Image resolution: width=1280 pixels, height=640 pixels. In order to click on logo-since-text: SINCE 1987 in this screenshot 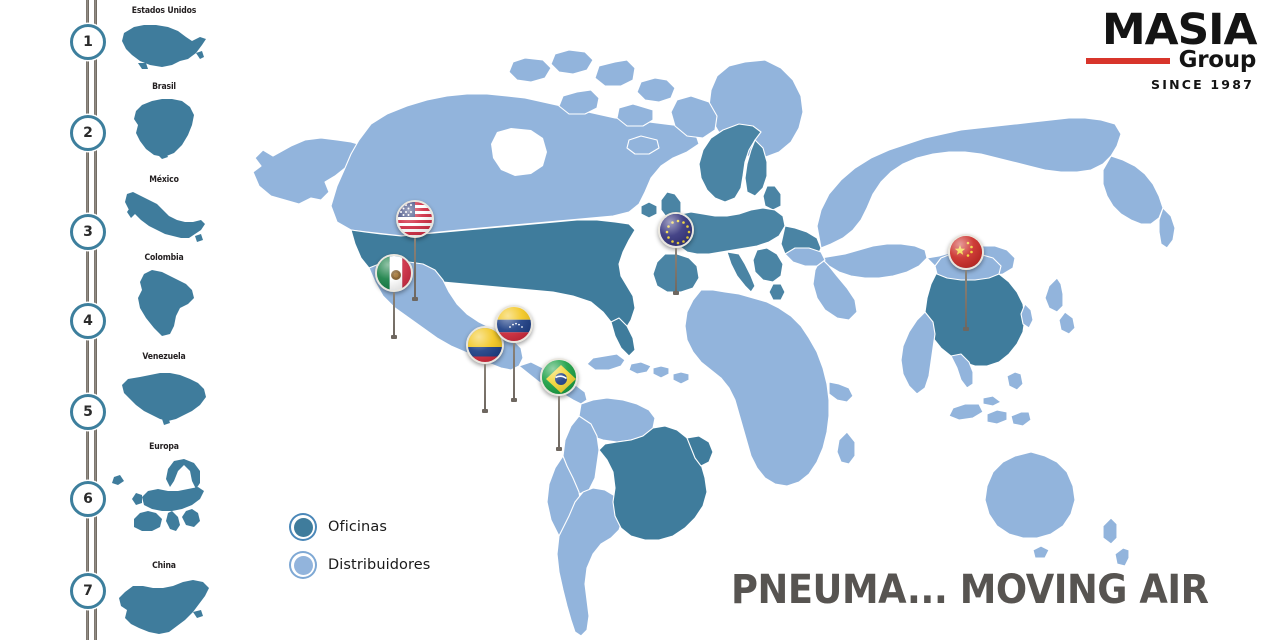, I will do `click(1202, 85)`.